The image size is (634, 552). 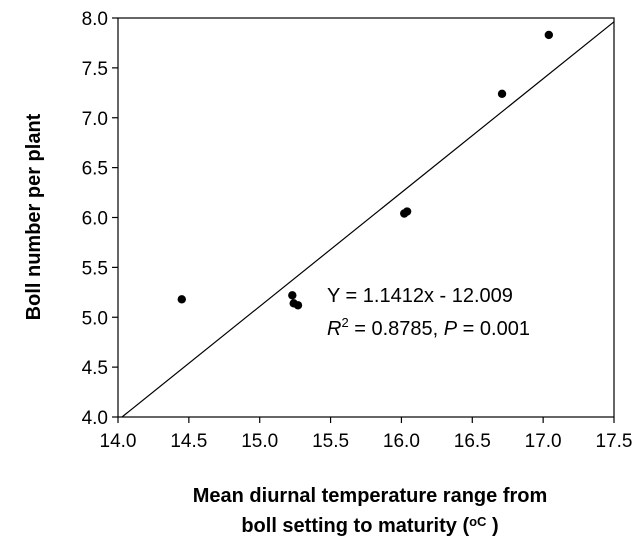 What do you see at coordinates (492, 526) in the screenshot?
I see `x-axis-title-close: )` at bounding box center [492, 526].